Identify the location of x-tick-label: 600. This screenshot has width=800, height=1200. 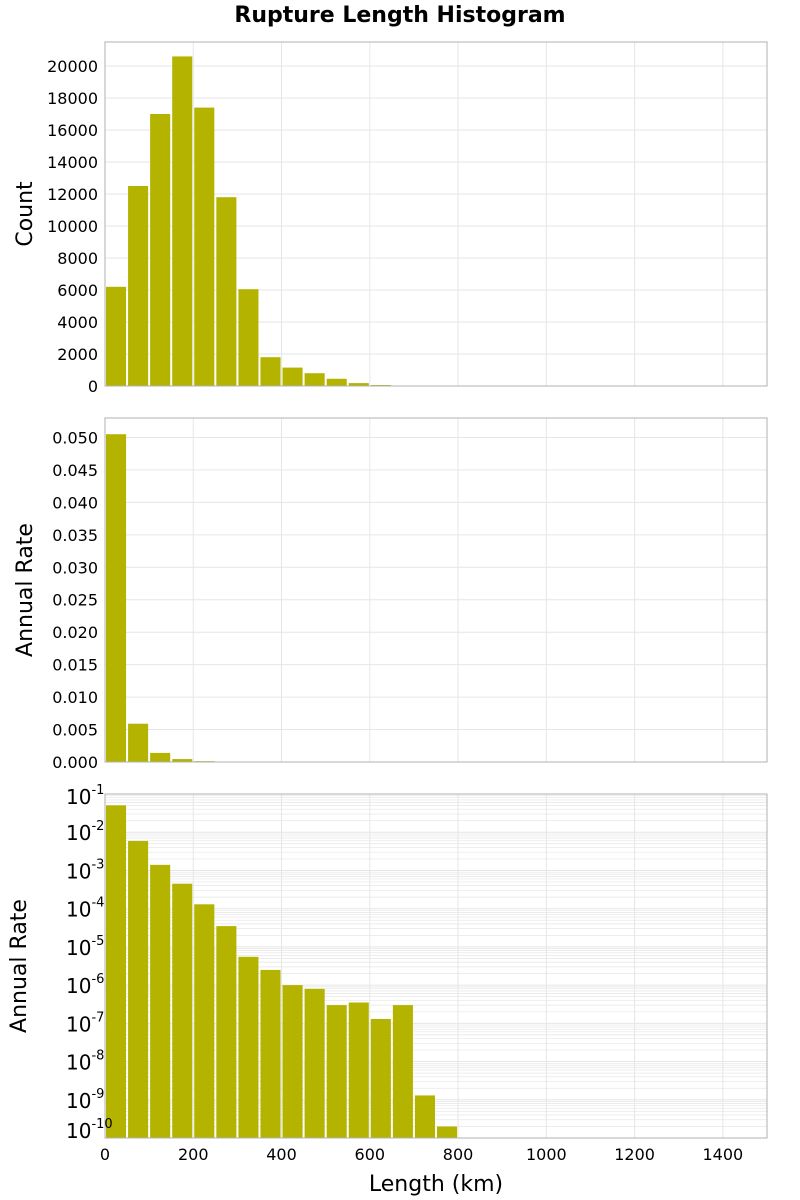
(370, 1154).